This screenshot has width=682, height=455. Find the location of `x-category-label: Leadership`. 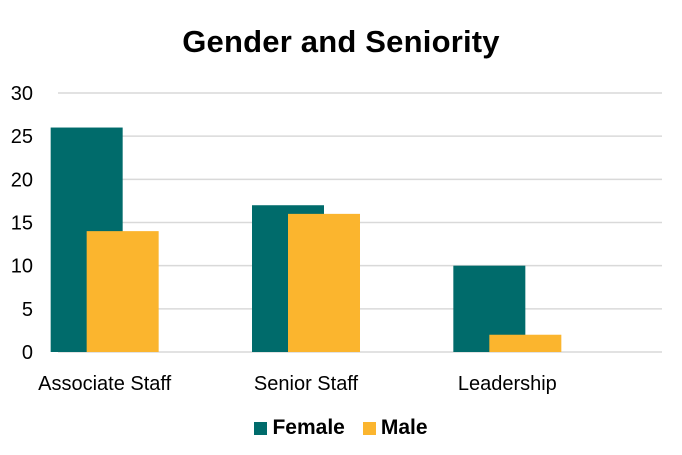

x-category-label: Leadership is located at coordinates (507, 384).